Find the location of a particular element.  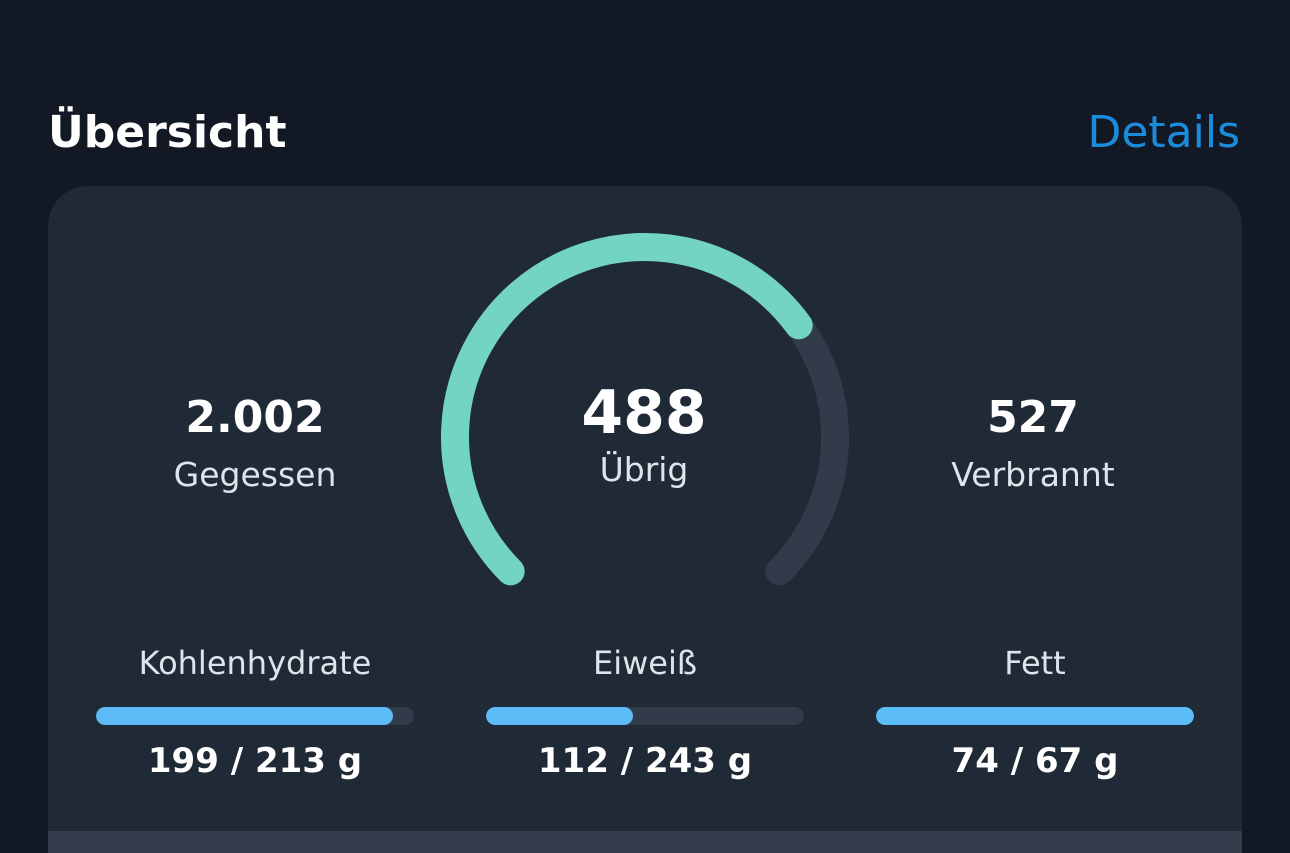

macro-amount: 199 / 213 g is located at coordinates (255, 761).